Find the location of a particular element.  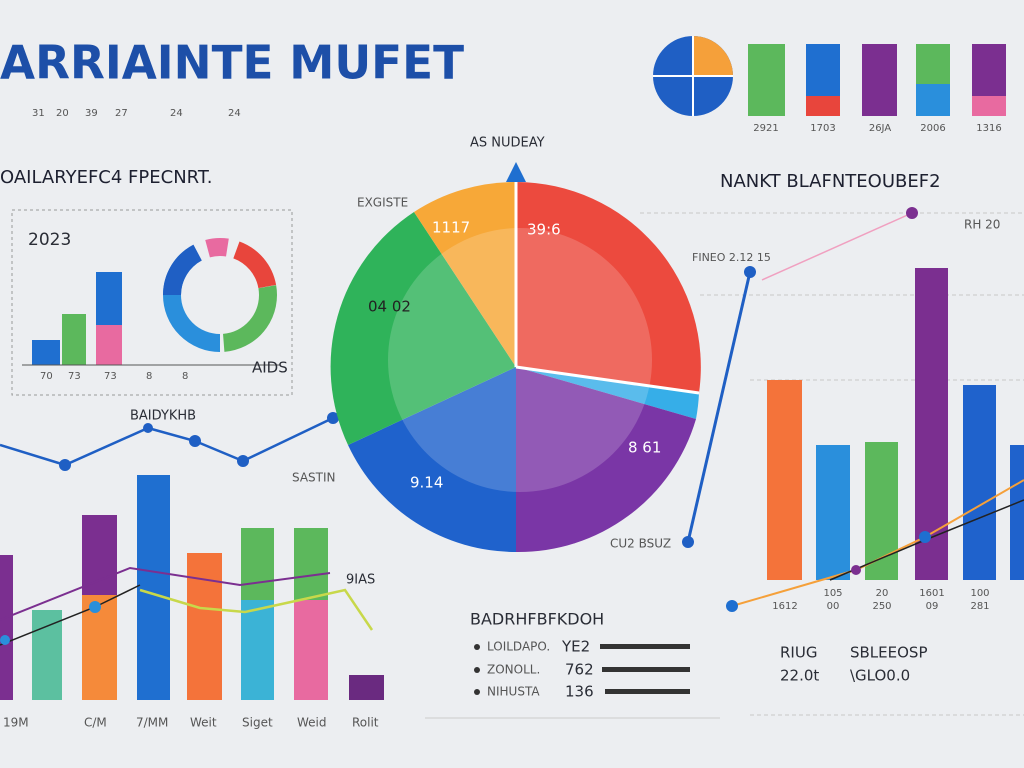

bottom-x-labels: 19M C/M 7/MM Weit Siget Weid Rolit is located at coordinates (191, 723).